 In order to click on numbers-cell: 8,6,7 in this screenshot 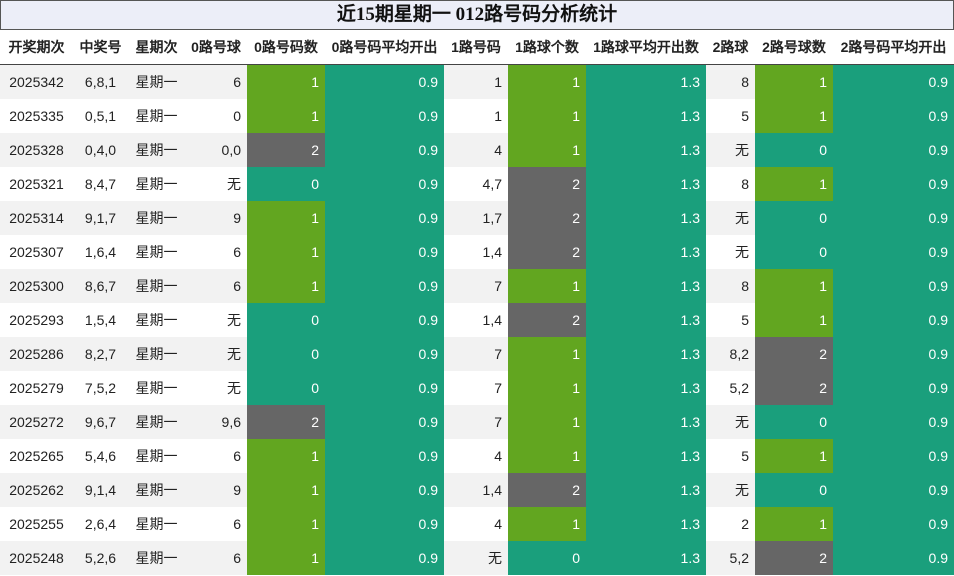, I will do `click(100, 286)`.